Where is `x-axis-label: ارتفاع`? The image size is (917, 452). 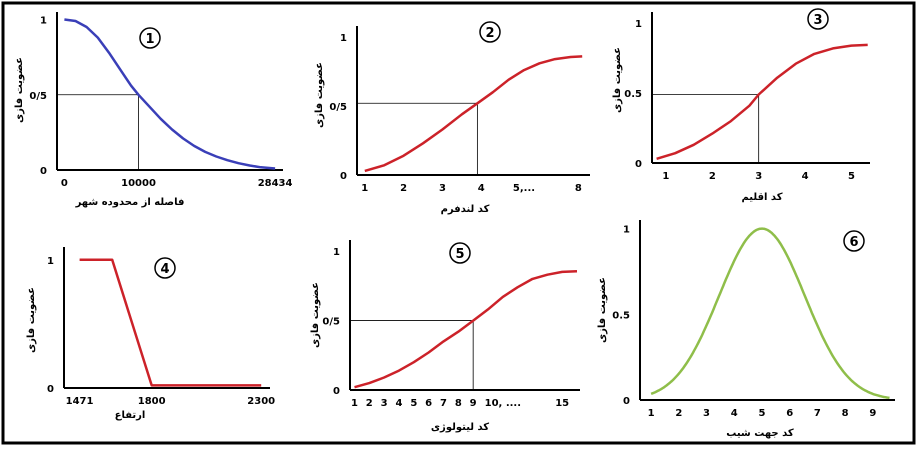
x-axis-label: ارتفاع is located at coordinates (130, 415).